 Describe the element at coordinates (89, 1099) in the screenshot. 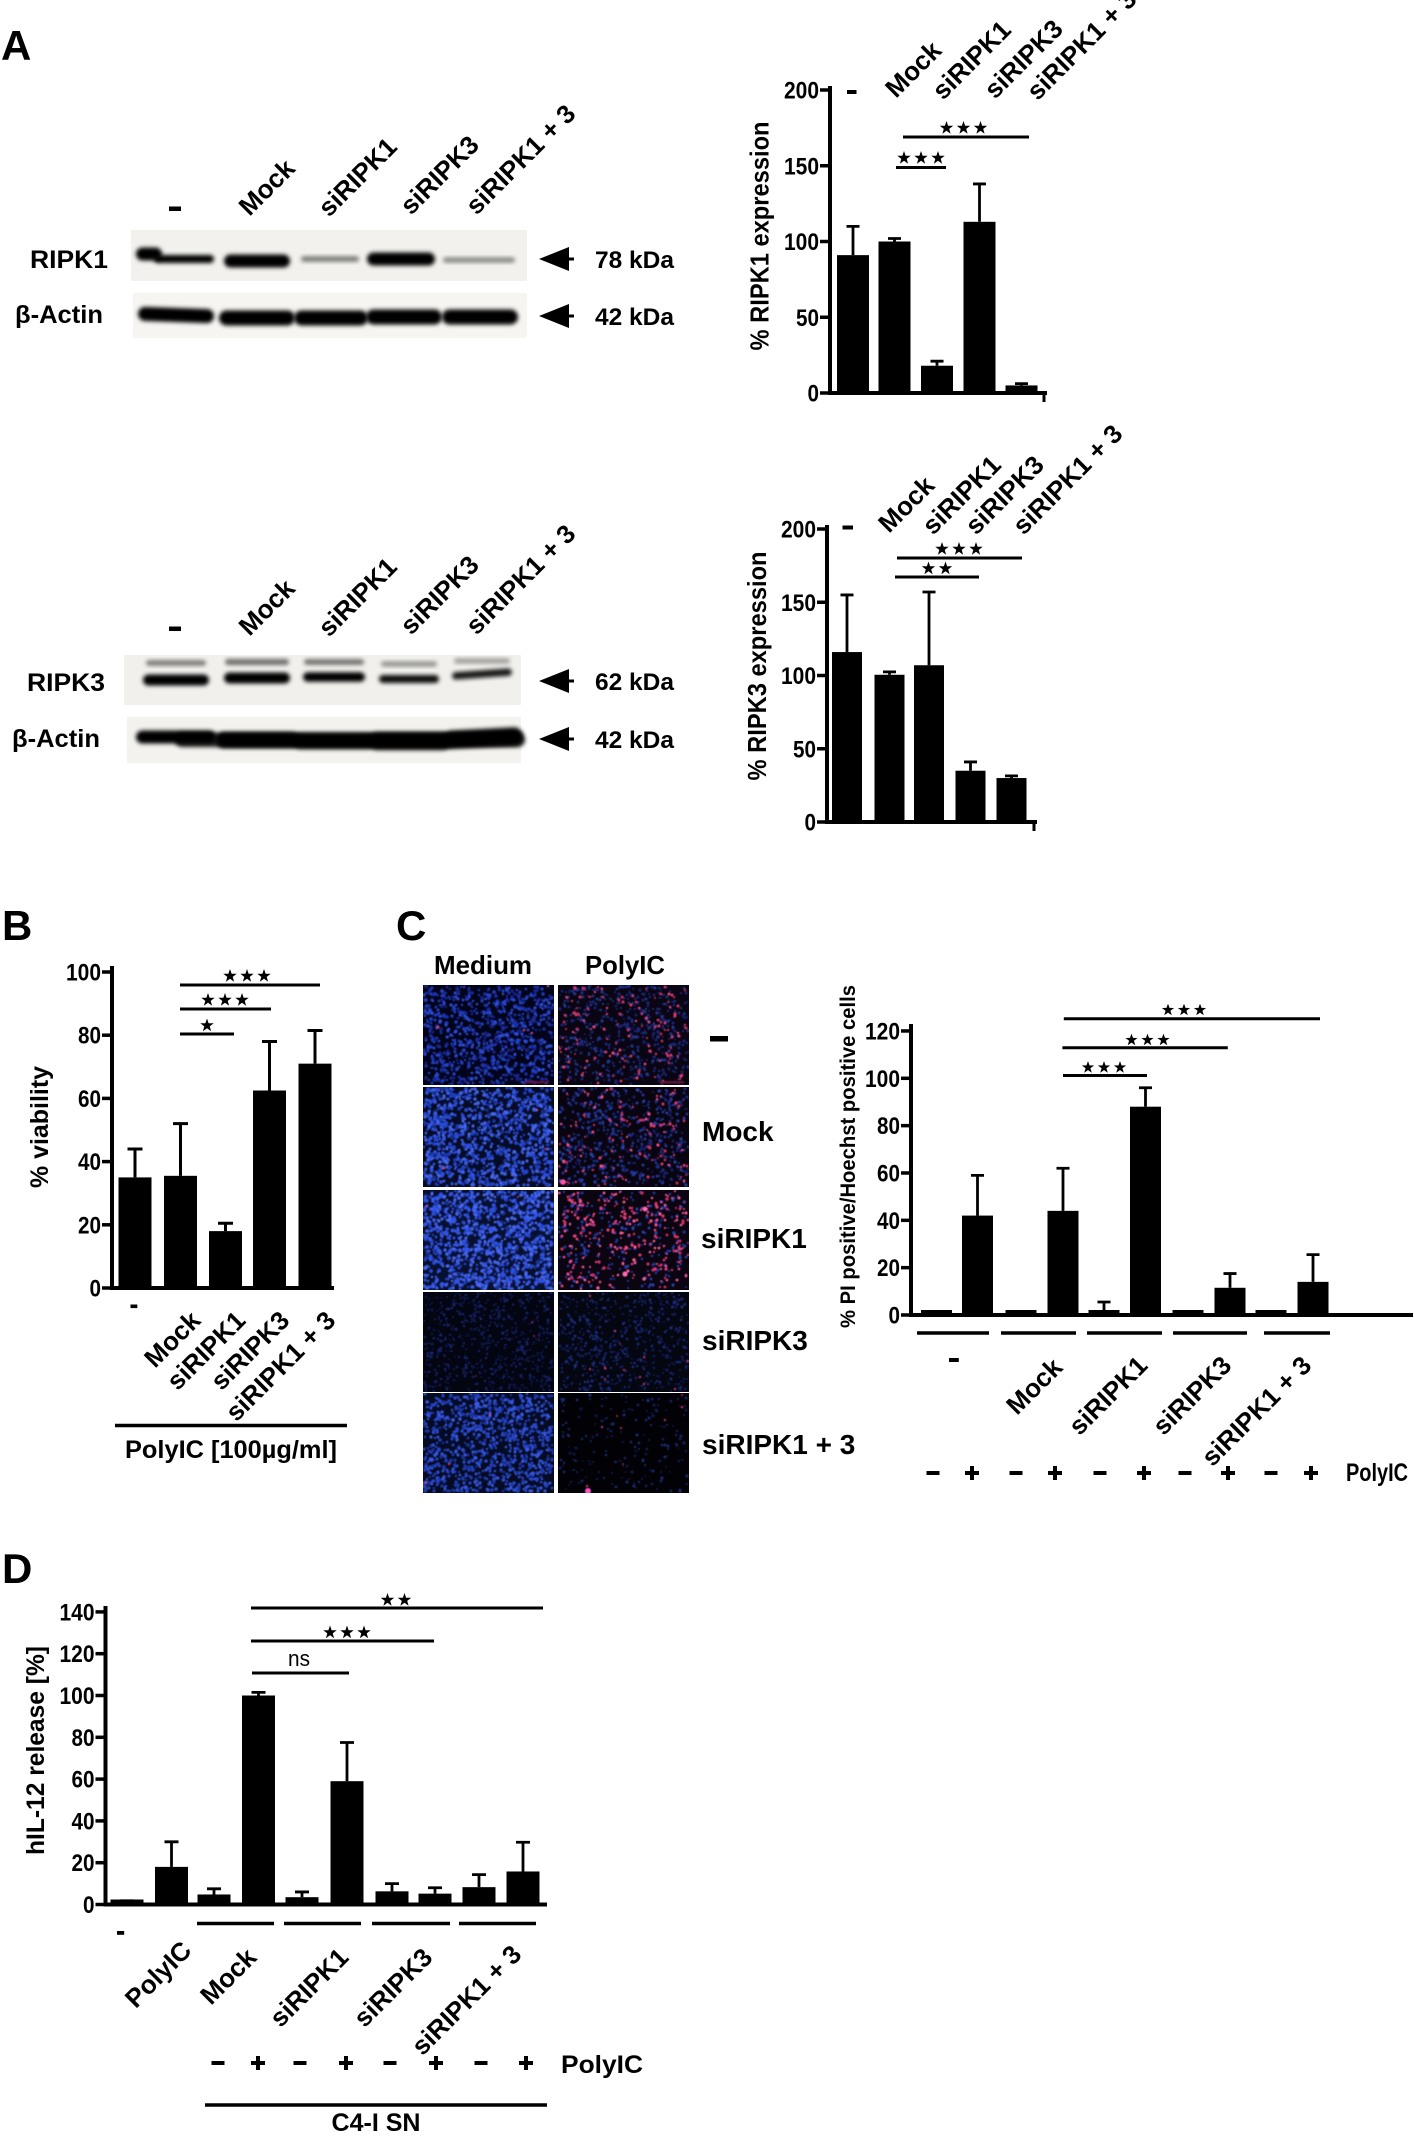

I see `svg-text: 60` at that location.